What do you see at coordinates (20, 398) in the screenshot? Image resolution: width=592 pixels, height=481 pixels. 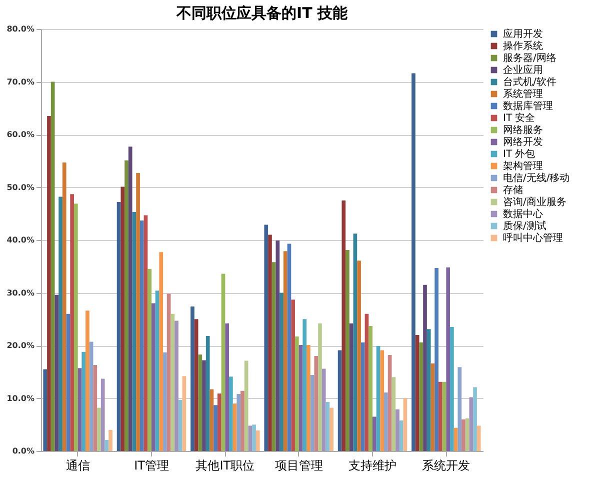 I see `y-tick-label: 10.0%` at bounding box center [20, 398].